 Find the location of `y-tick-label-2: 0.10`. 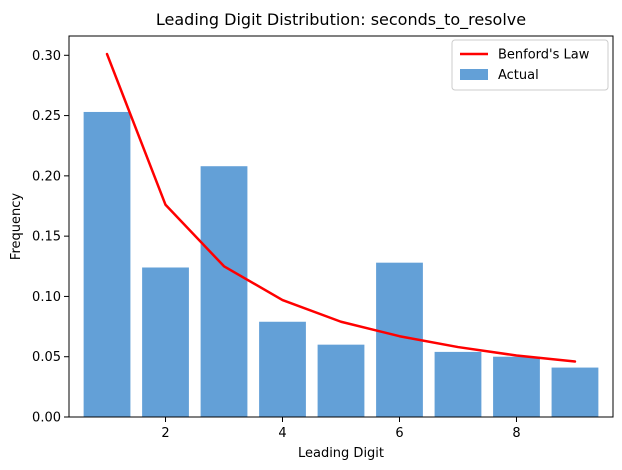

y-tick-label-2: 0.10 is located at coordinates (46, 297).